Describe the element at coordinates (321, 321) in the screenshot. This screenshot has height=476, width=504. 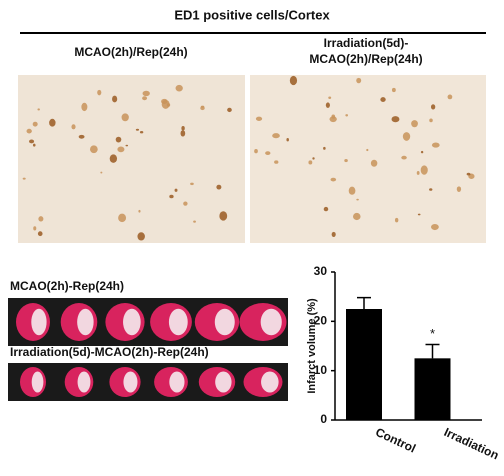
I see `y-tick-label: 20` at that location.